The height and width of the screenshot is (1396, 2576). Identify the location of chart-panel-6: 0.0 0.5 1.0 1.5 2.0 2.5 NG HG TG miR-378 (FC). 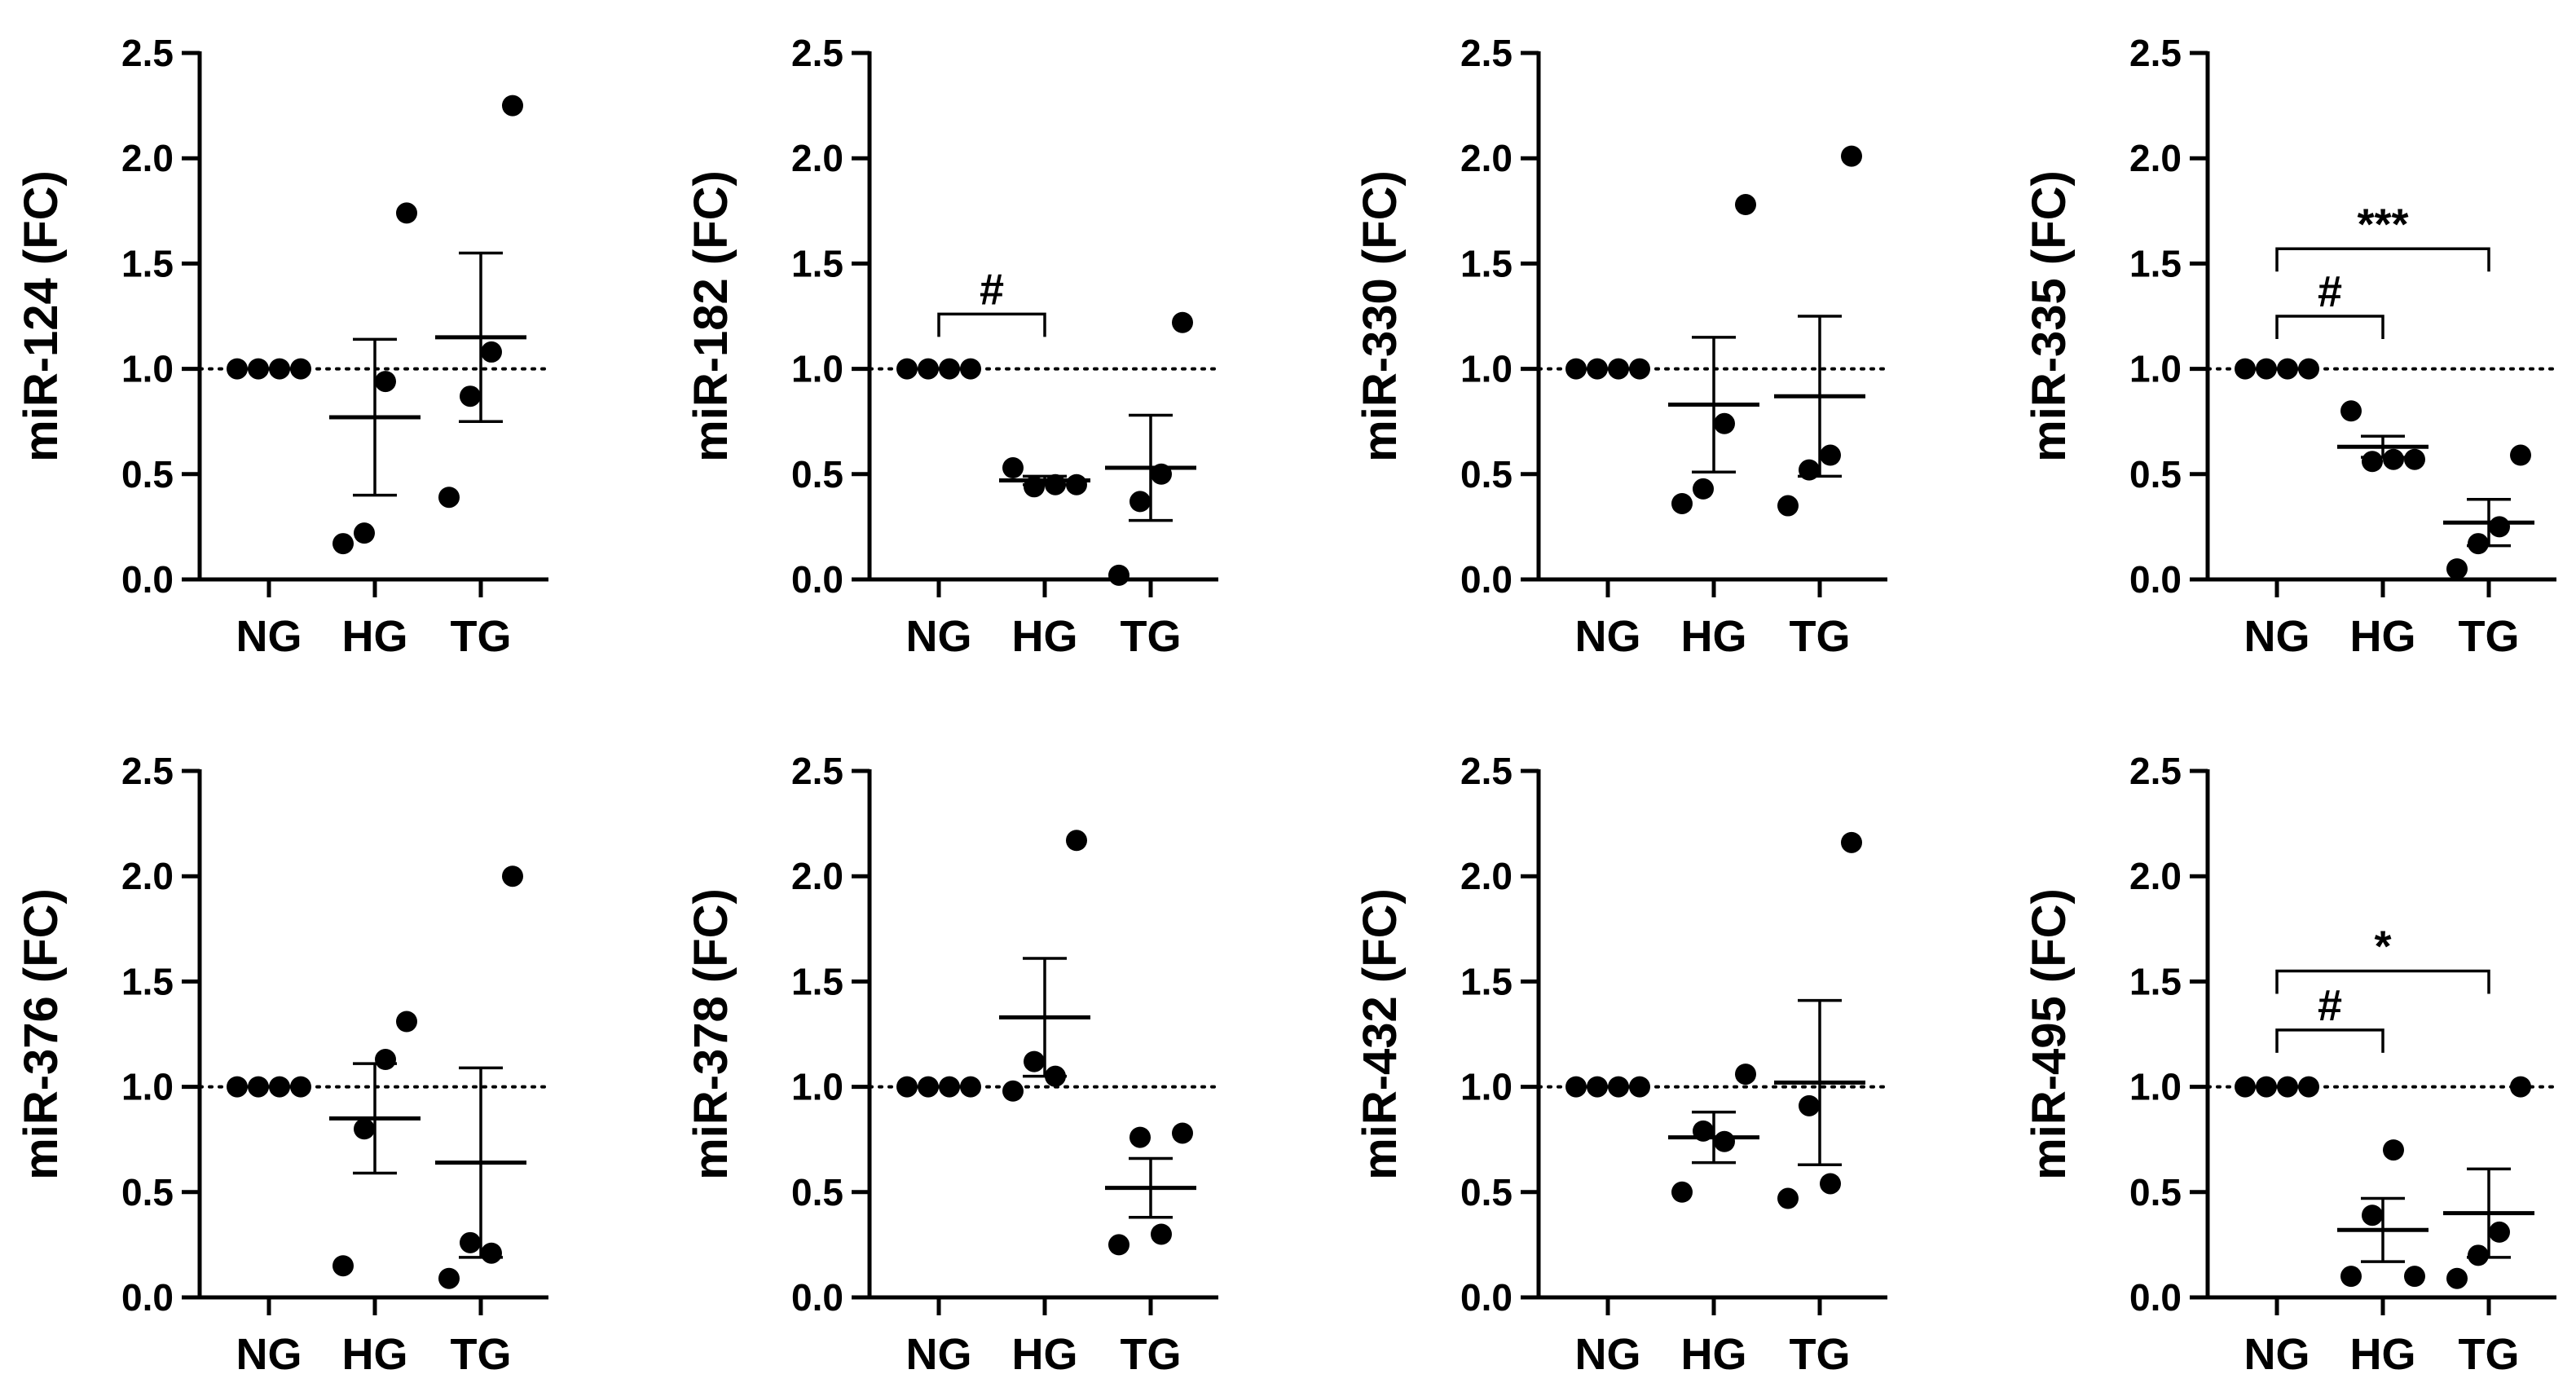
(952, 1064).